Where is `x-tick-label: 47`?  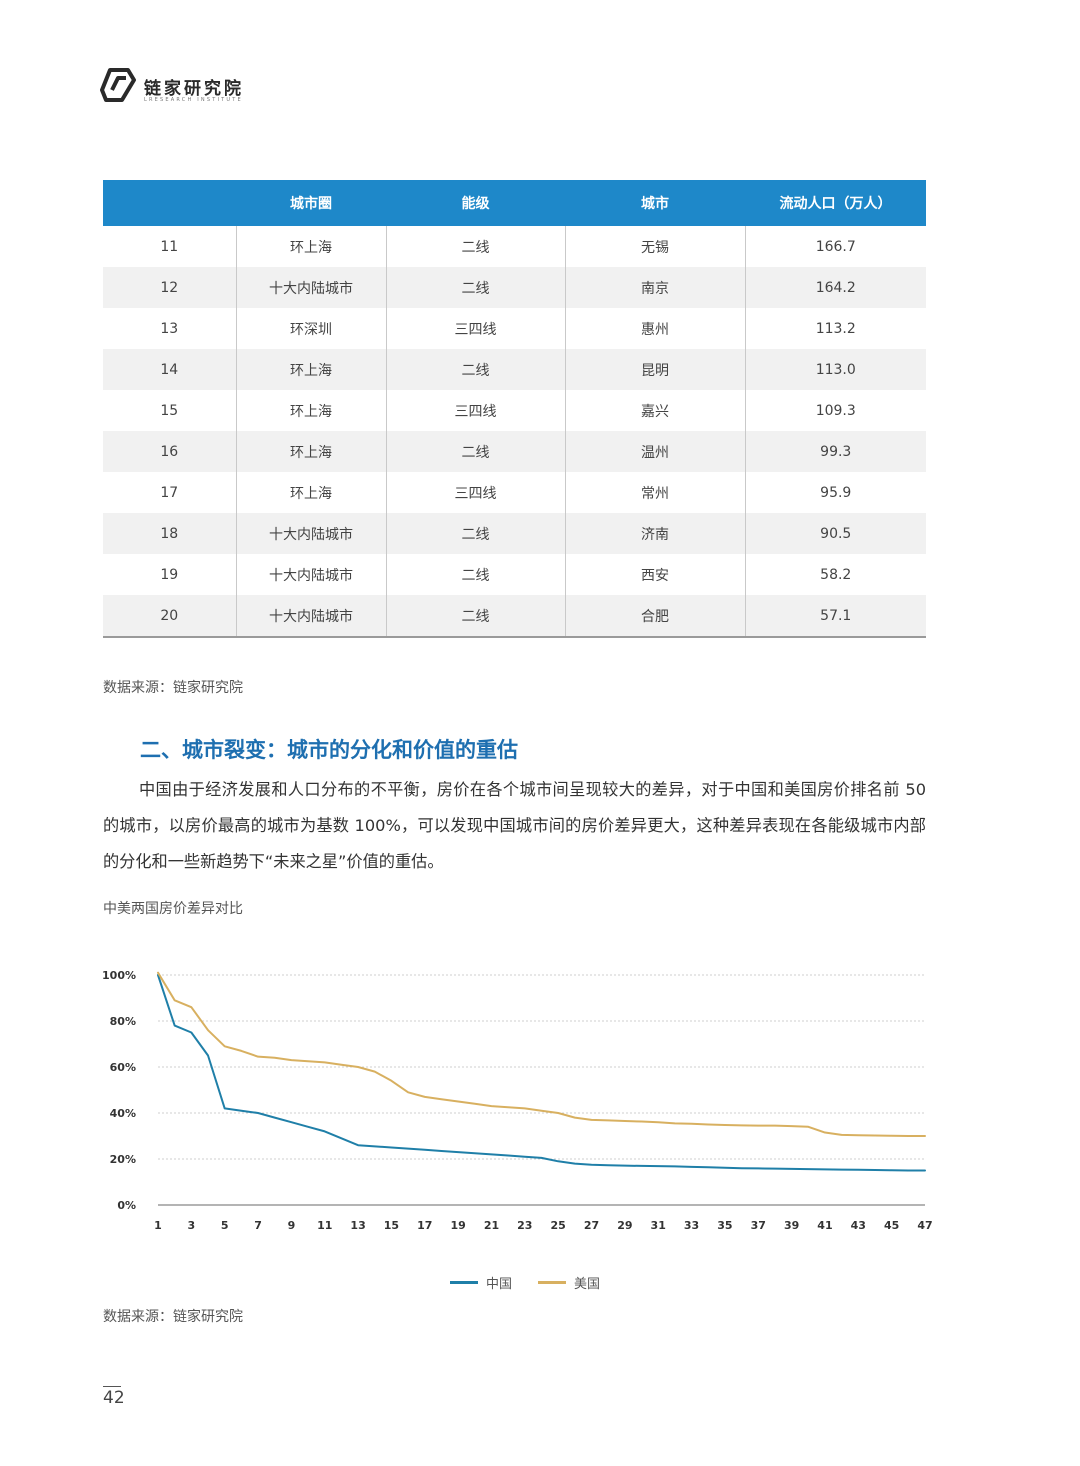
x-tick-label: 47 is located at coordinates (924, 1225).